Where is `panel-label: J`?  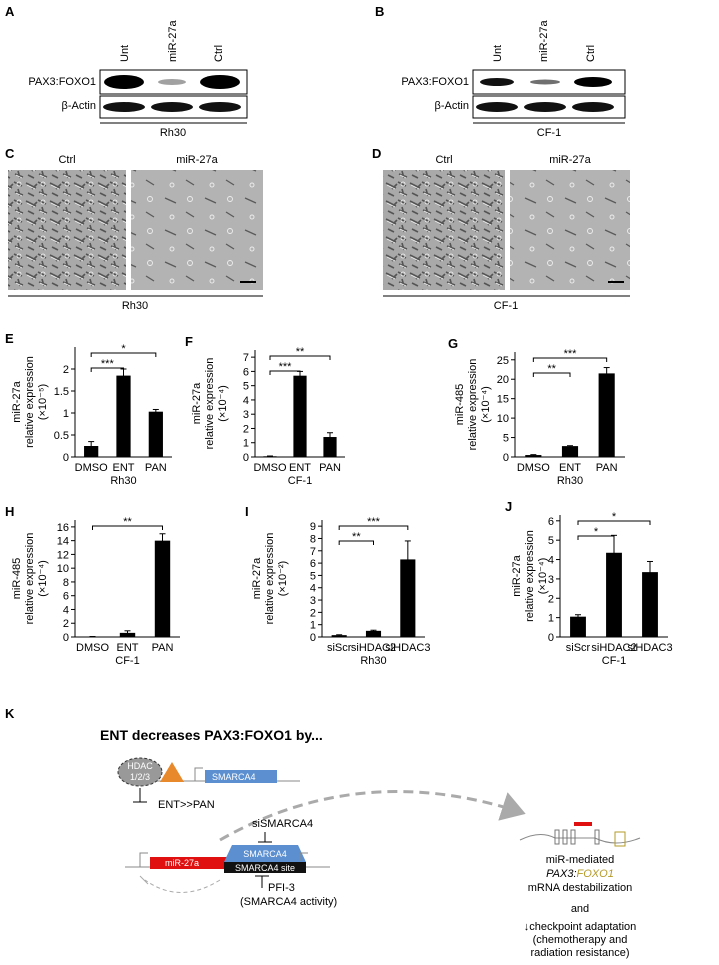 panel-label: J is located at coordinates (508, 506).